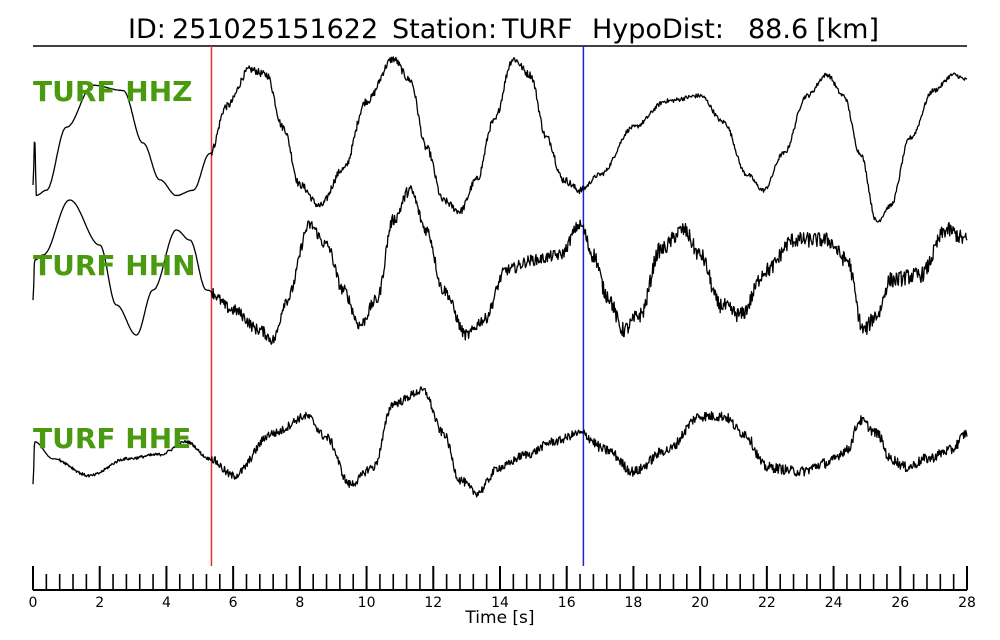 This screenshot has height=640, width=1000. Describe the element at coordinates (112, 438) in the screenshot. I see `trace-label-hhe: TURF HHE` at that location.